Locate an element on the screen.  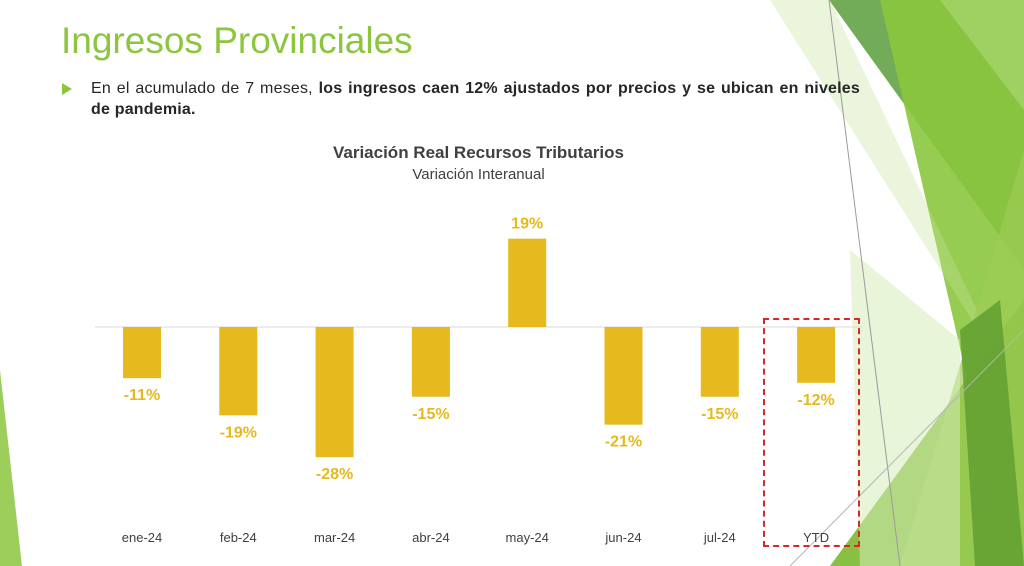
data-label-ene-24: -11% is located at coordinates (142, 395).